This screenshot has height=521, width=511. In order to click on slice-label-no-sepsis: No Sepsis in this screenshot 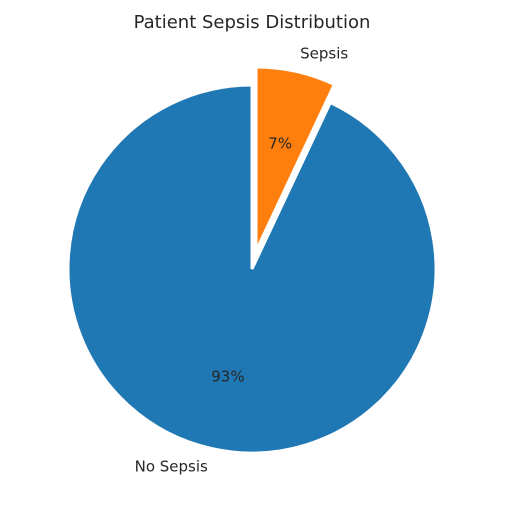, I will do `click(171, 467)`.